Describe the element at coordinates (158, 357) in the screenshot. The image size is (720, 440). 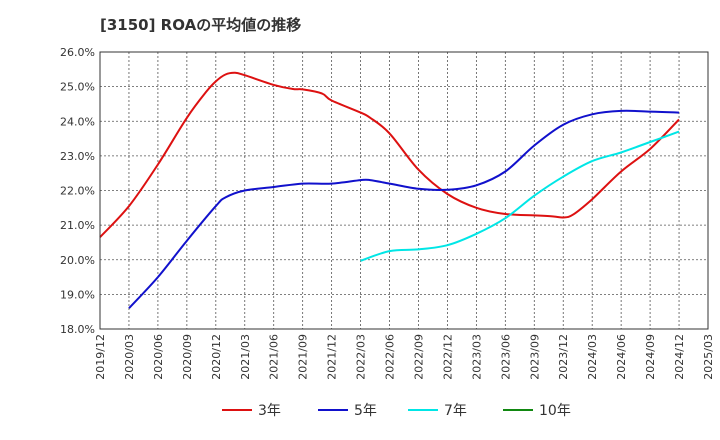
I see `x-tick-label: 2020/06` at that location.